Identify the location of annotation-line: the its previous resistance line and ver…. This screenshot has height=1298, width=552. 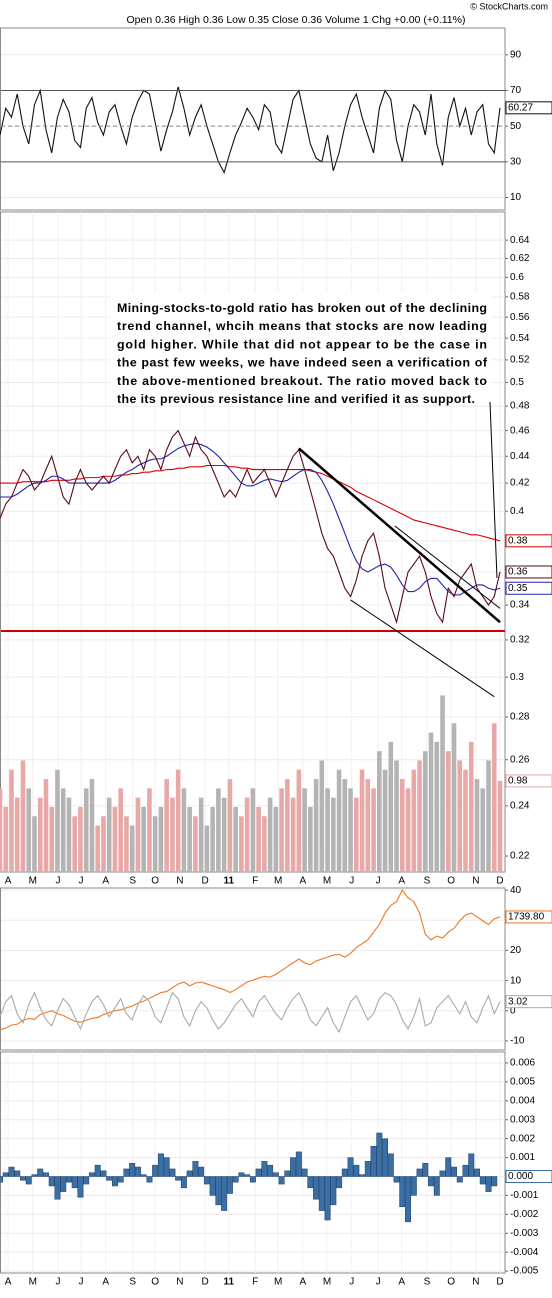
(296, 399).